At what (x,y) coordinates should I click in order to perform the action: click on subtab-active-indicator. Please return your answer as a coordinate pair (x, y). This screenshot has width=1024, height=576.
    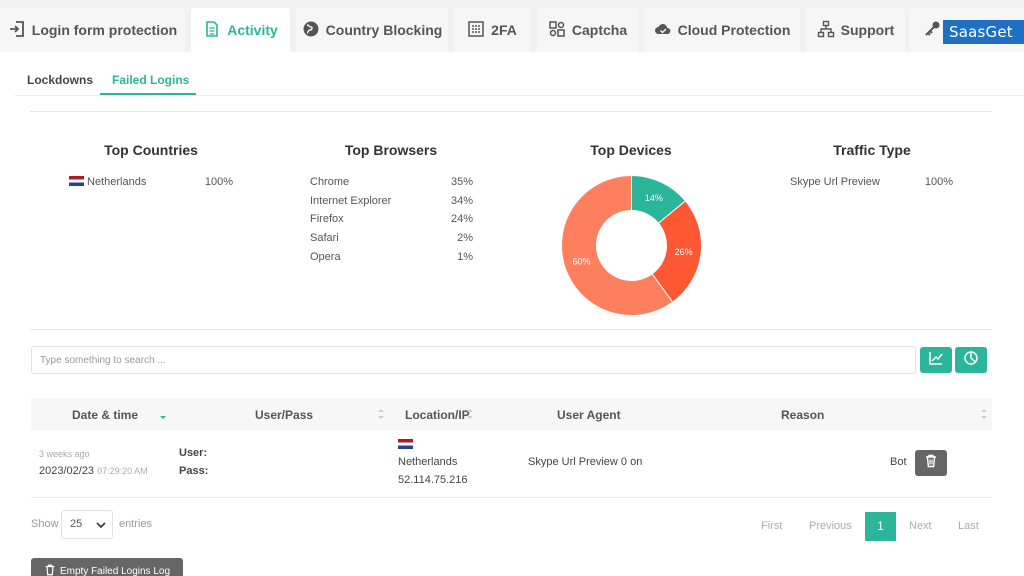
    Looking at the image, I should click on (148, 94).